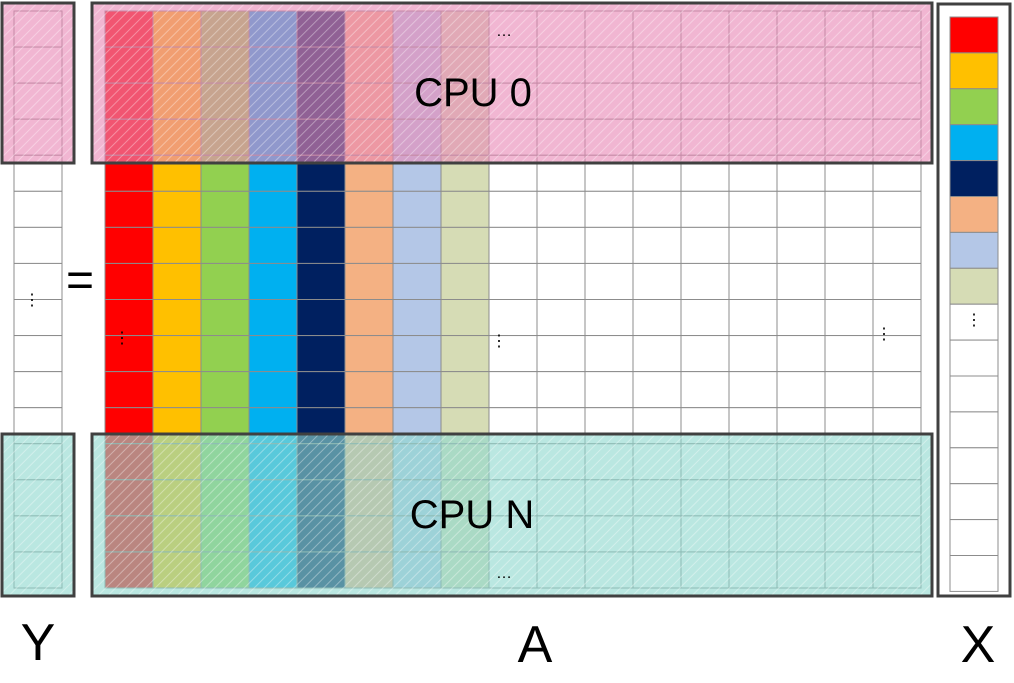  What do you see at coordinates (978, 645) in the screenshot?
I see `x-vector-label: X` at bounding box center [978, 645].